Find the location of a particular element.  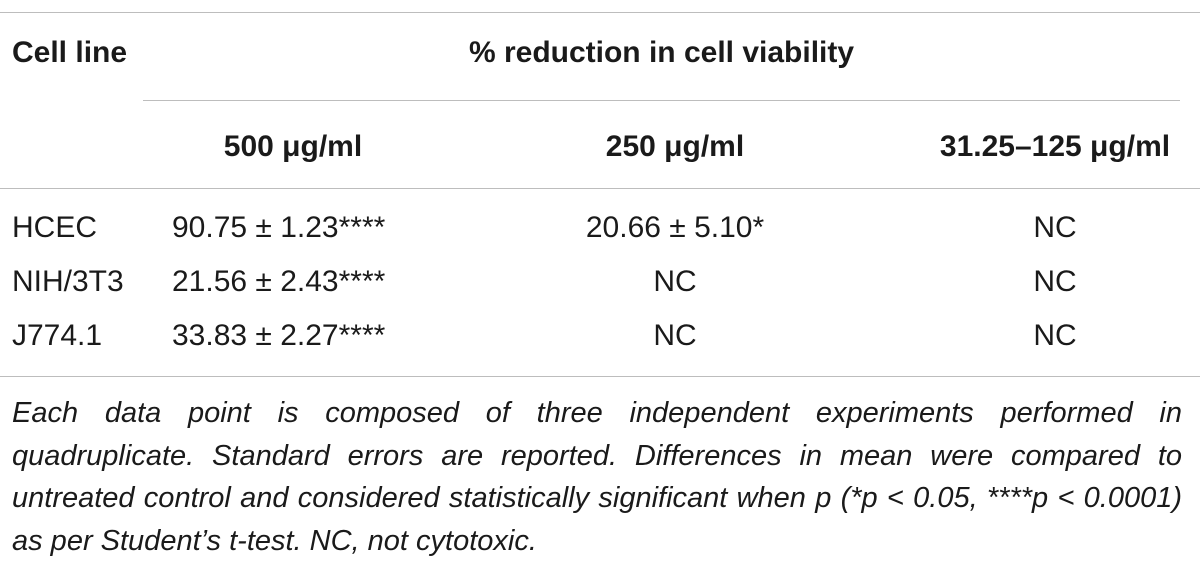

column-header-500: 500 μg/ml is located at coordinates (293, 146).